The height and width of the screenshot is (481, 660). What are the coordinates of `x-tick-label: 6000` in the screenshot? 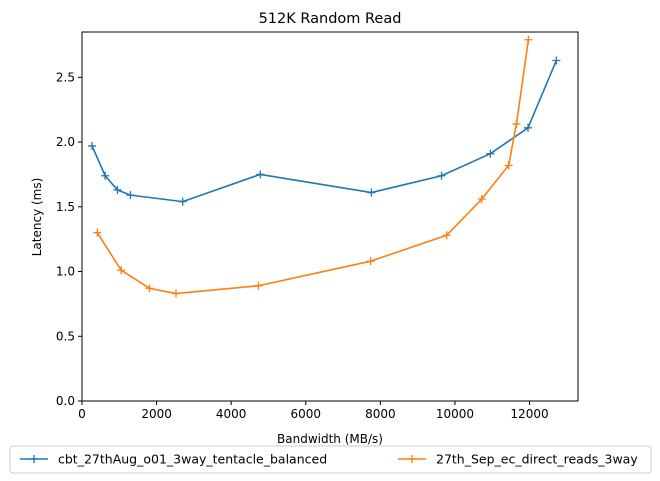 It's located at (305, 414).